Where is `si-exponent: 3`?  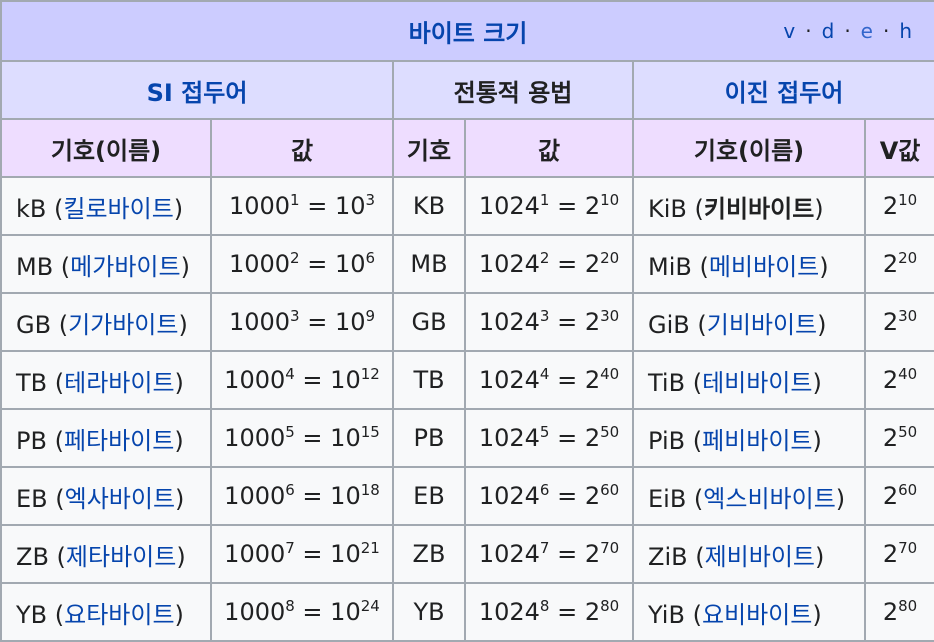
si-exponent: 3 is located at coordinates (295, 316).